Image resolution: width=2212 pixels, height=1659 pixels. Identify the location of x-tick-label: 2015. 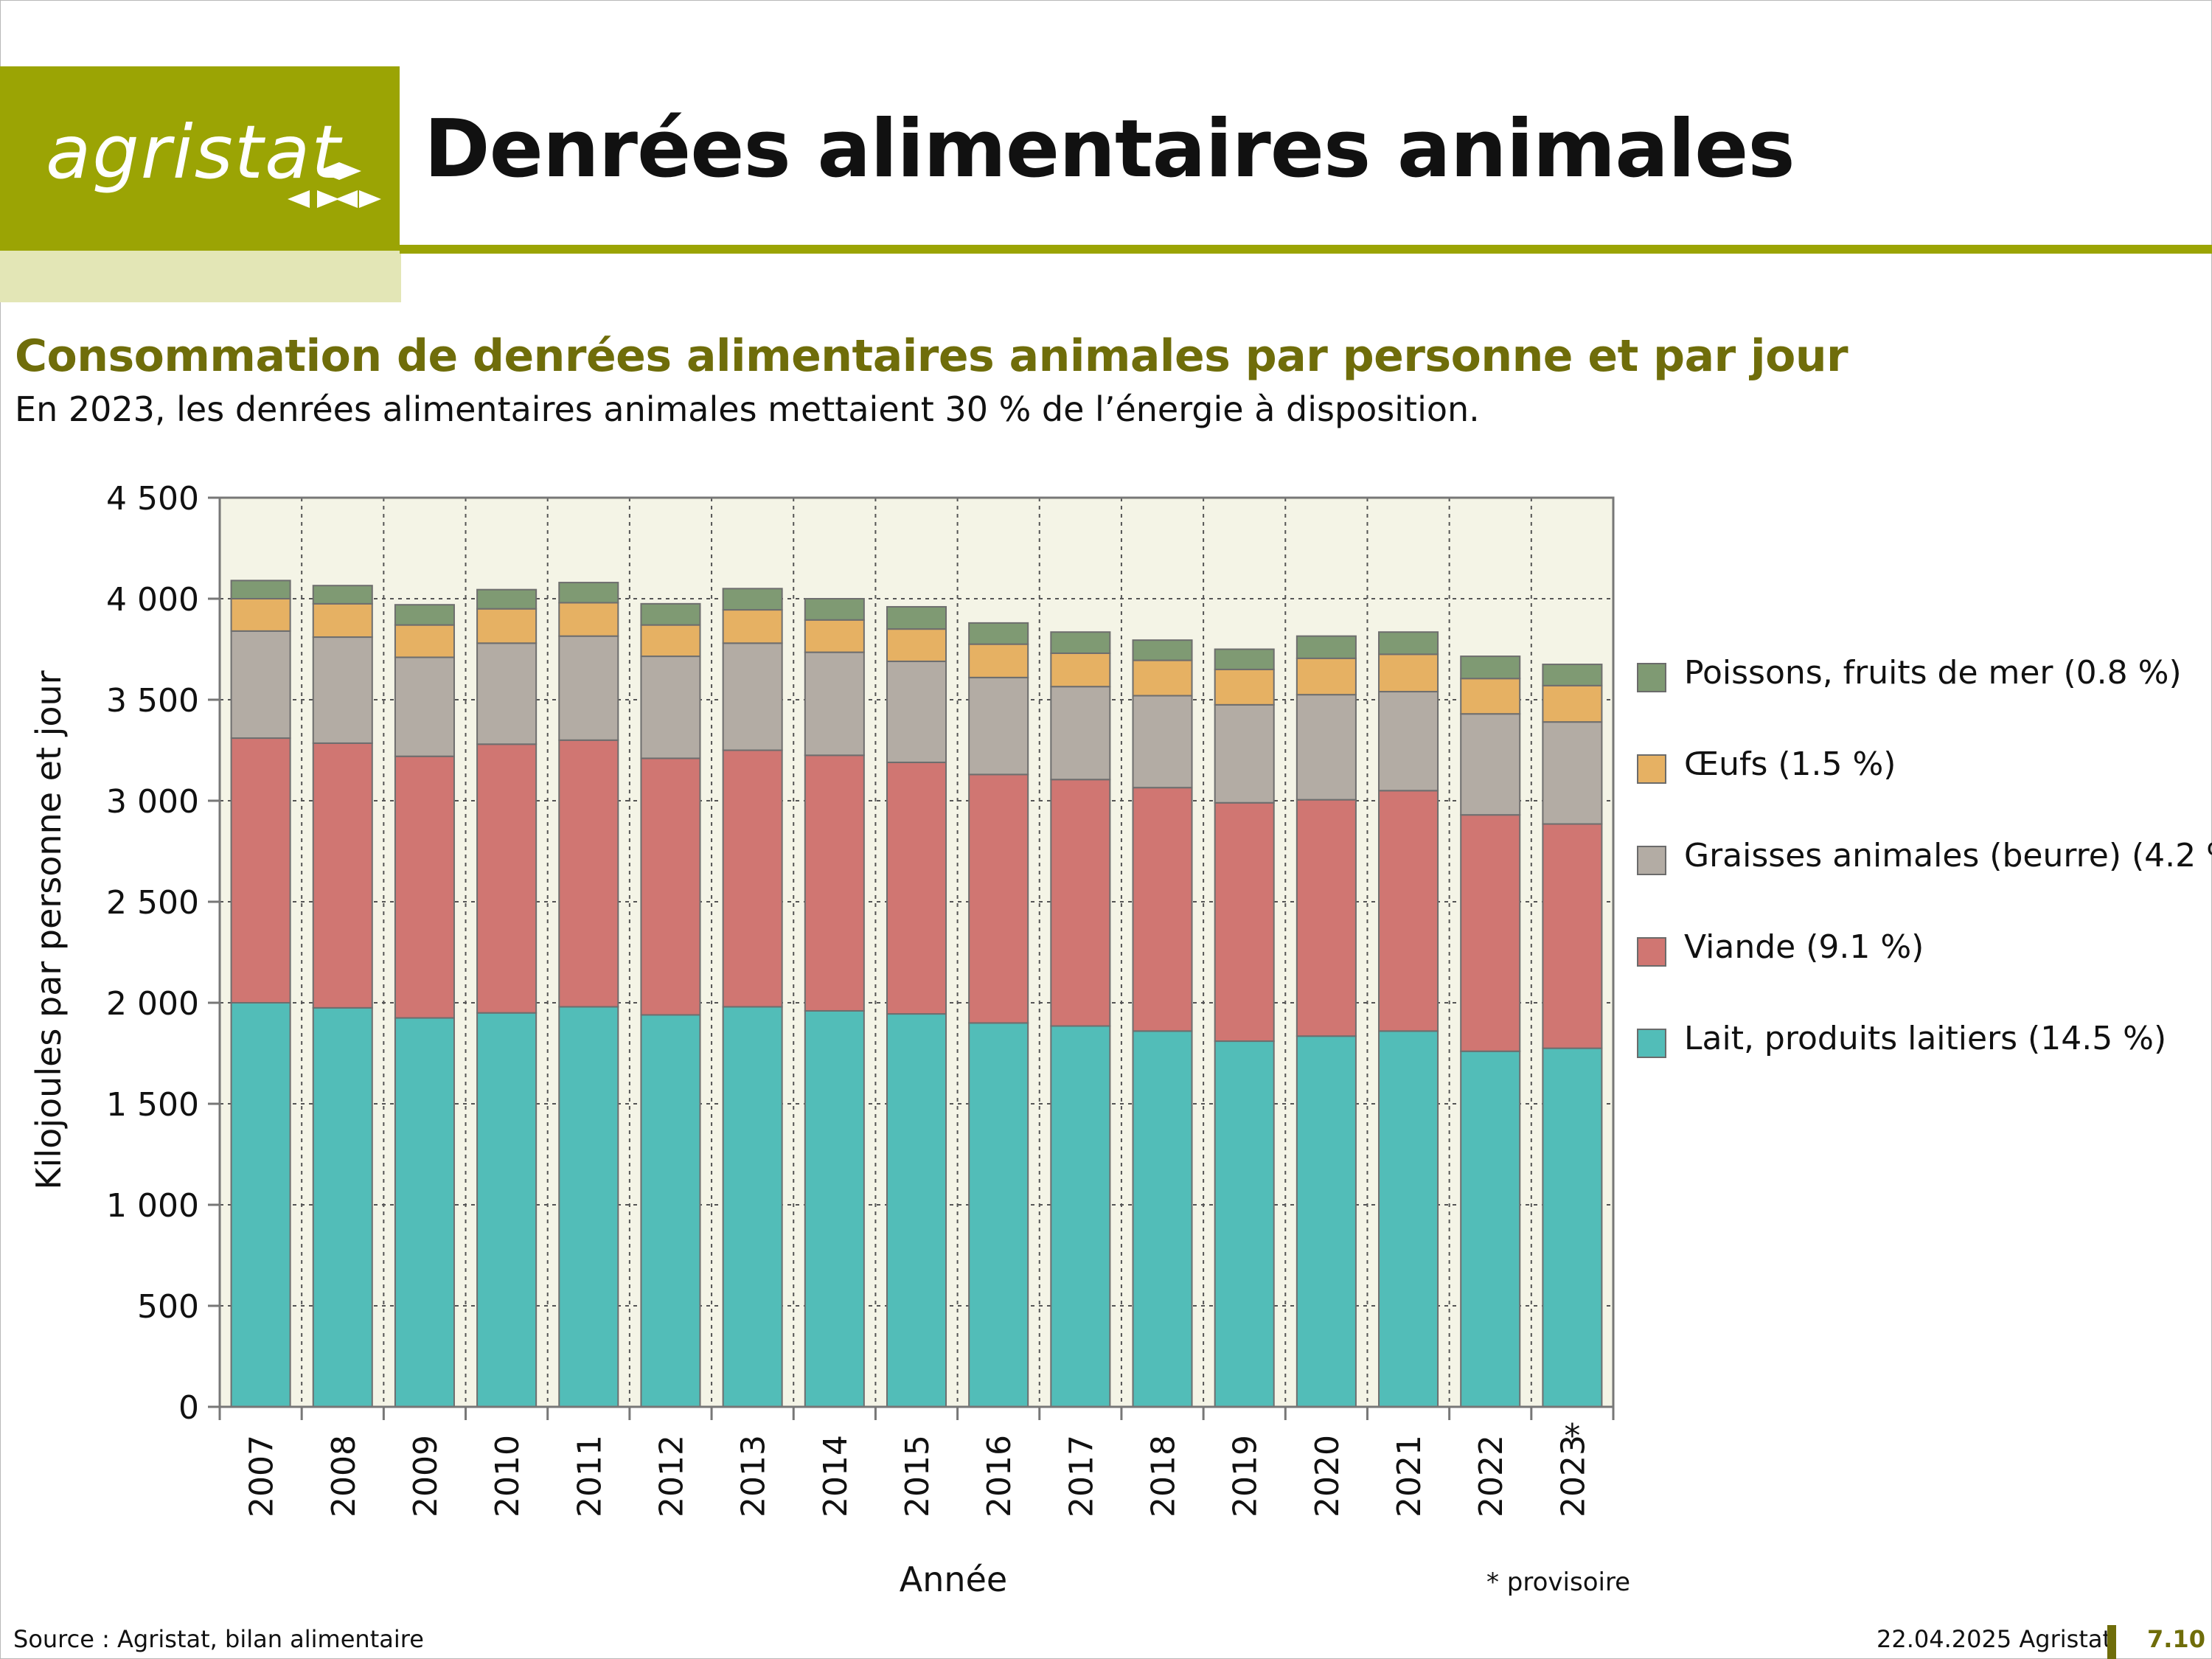
(917, 1476).